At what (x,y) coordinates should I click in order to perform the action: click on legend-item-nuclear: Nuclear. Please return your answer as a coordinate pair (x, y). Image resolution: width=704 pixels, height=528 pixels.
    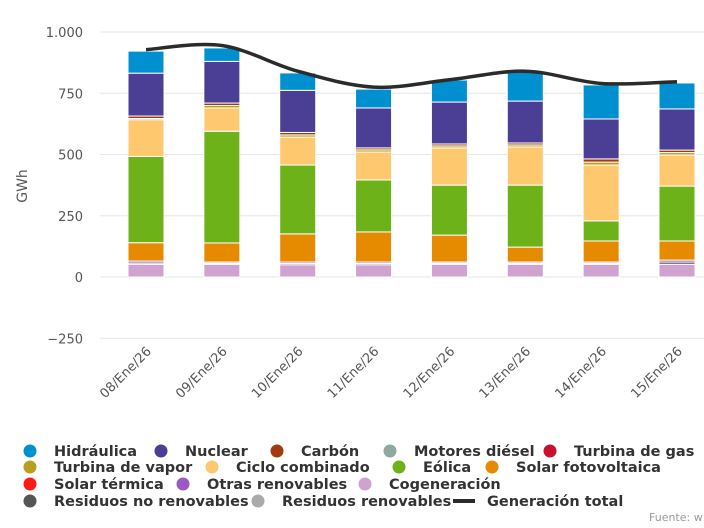
    Looking at the image, I should click on (201, 452).